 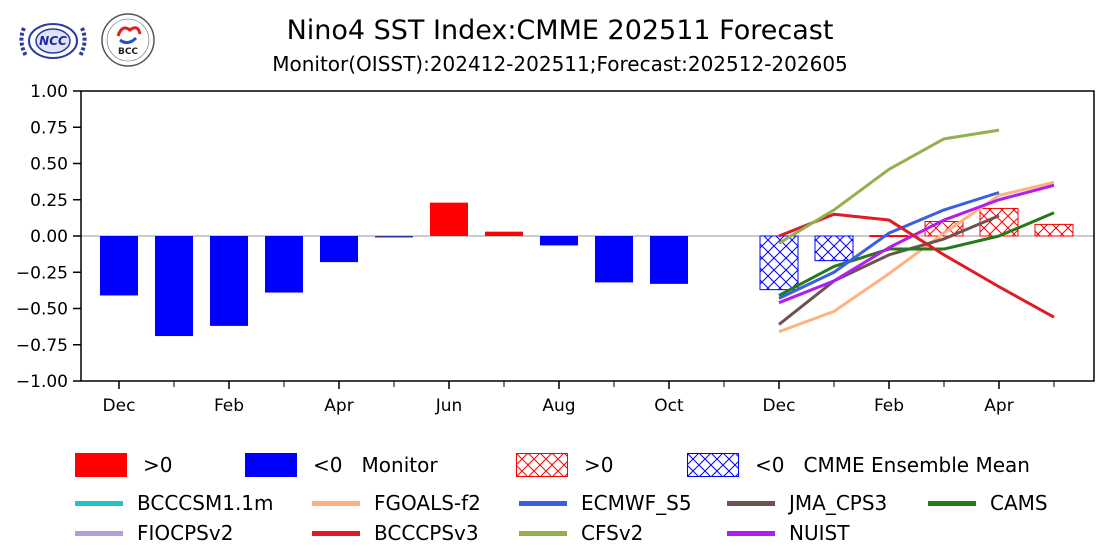 What do you see at coordinates (612, 533) in the screenshot?
I see `legend-label: CFSv2` at bounding box center [612, 533].